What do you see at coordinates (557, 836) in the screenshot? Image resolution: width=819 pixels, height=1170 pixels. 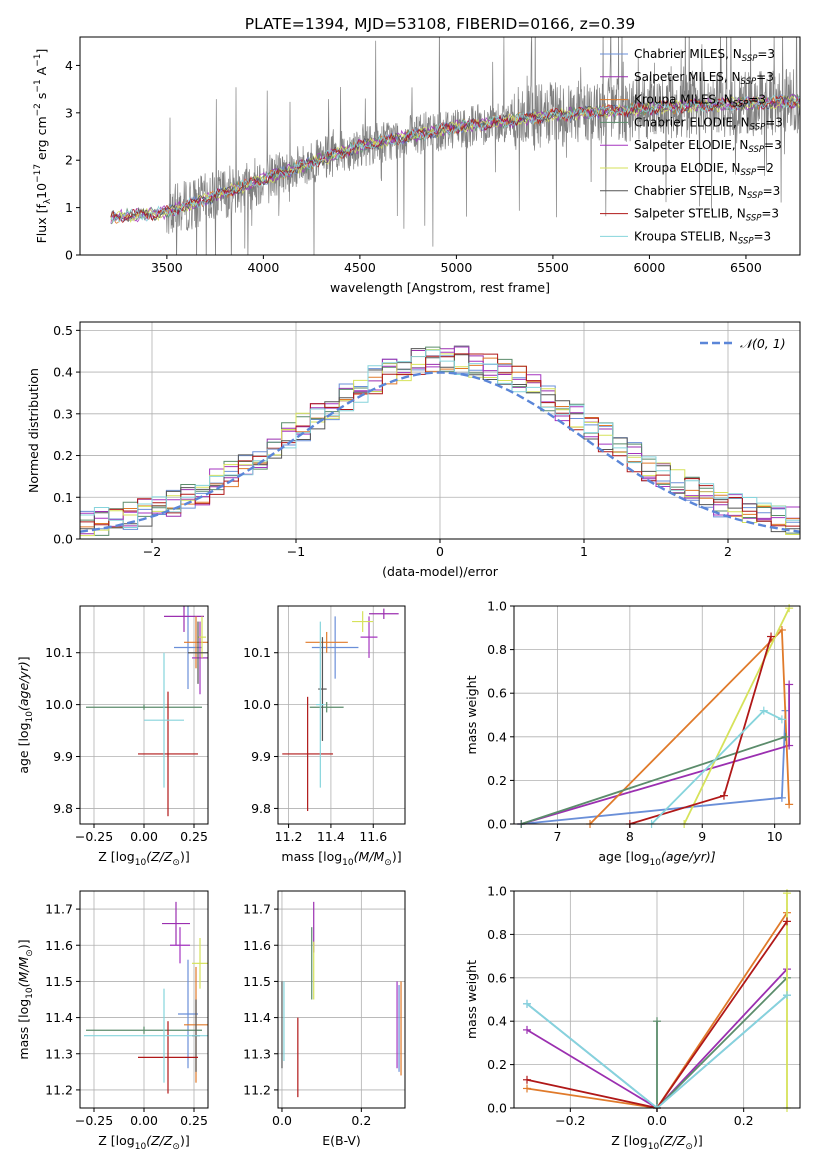 I see `mass-weight-vs-age-xtick-label: 7` at bounding box center [557, 836].